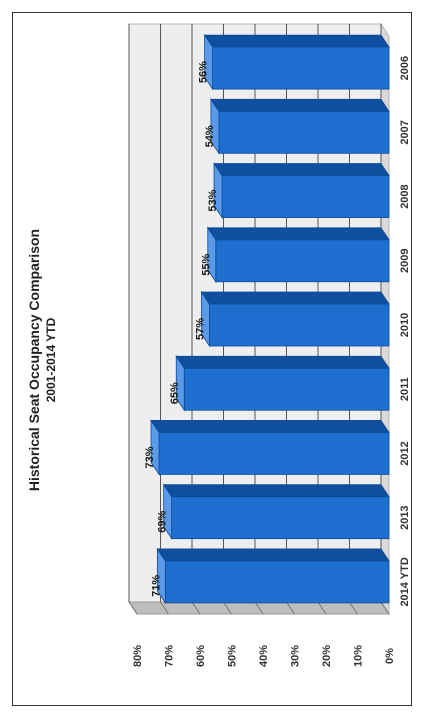 The height and width of the screenshot is (719, 425). Describe the element at coordinates (207, 265) in the screenshot. I see `data-label: 55%` at that location.